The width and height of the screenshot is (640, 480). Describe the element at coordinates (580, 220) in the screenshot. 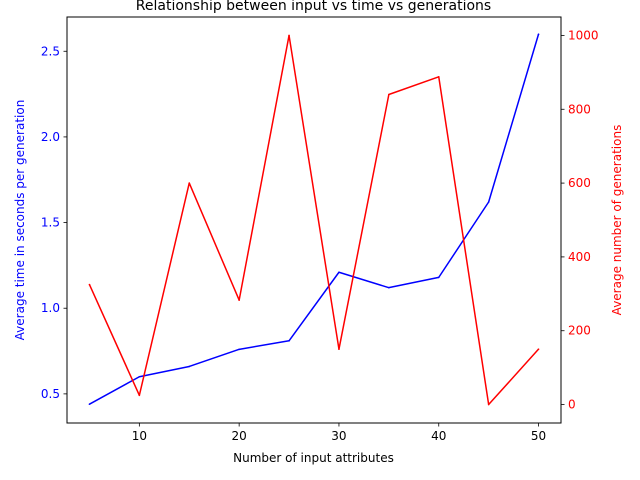

I see `right-y-axis-ticks: 0 200 400 600 800 1000` at that location.